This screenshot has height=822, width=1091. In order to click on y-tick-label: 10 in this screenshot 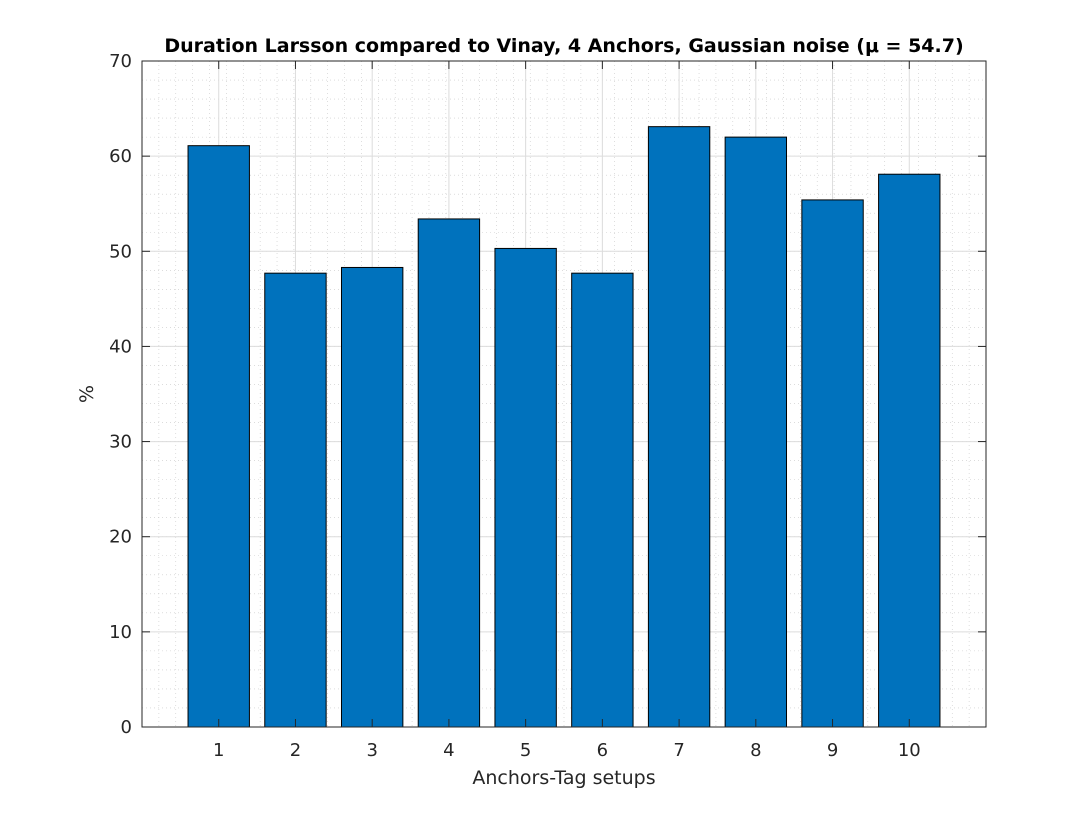, I will do `click(120, 632)`.